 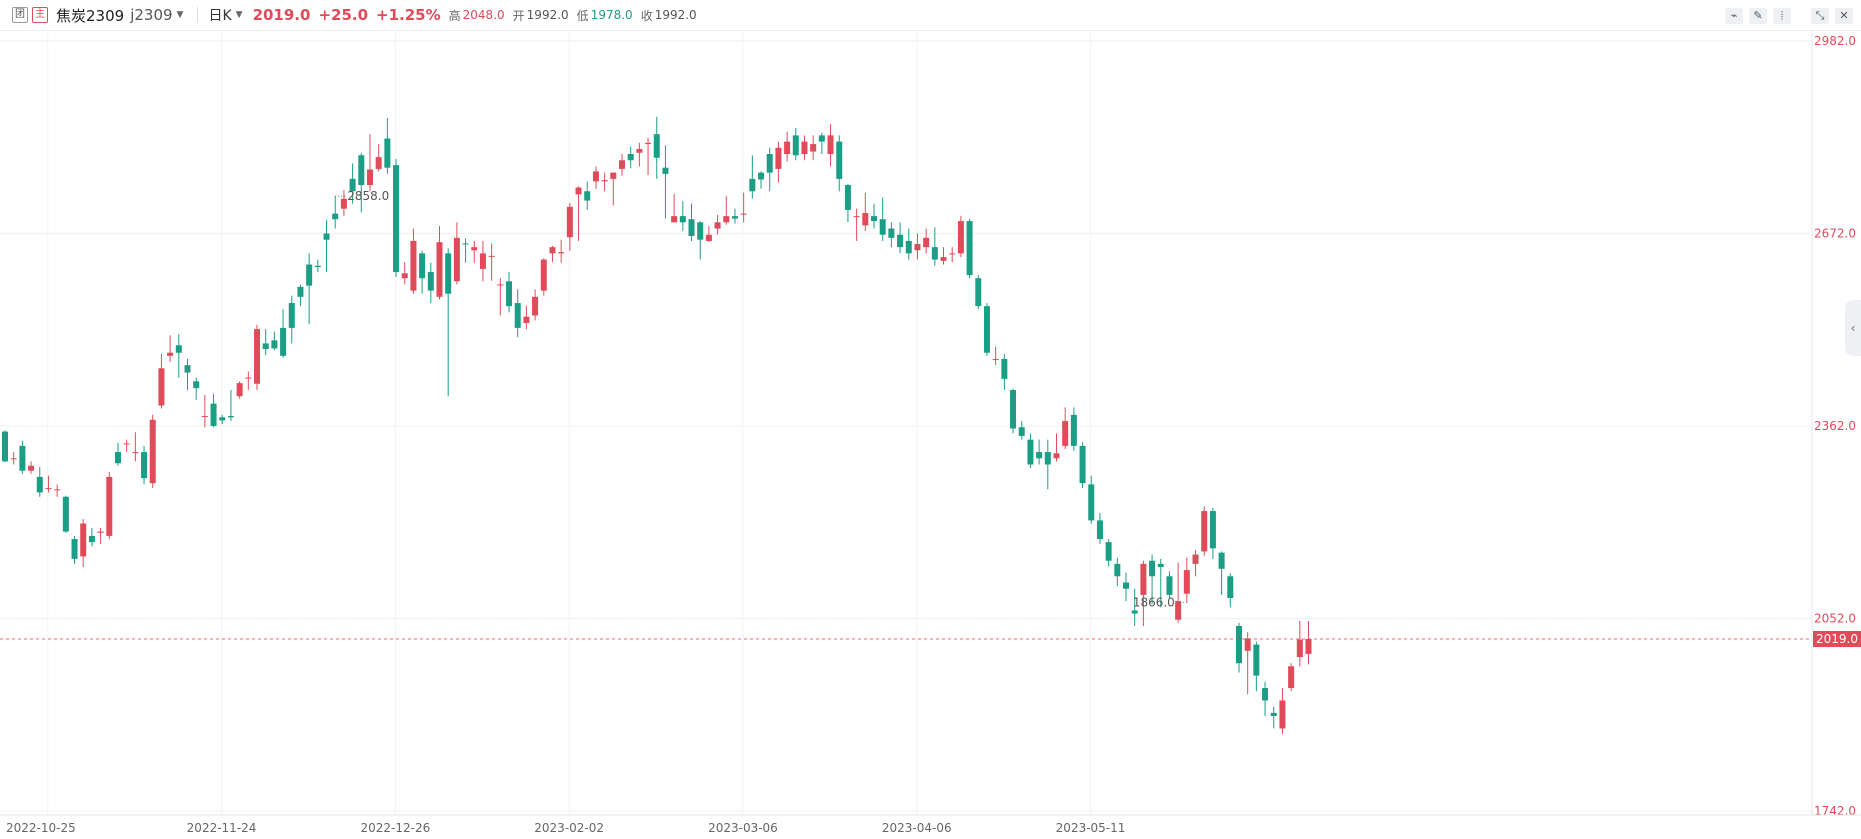 What do you see at coordinates (1782, 16) in the screenshot?
I see `candle-style-icon: ⦙` at bounding box center [1782, 16].